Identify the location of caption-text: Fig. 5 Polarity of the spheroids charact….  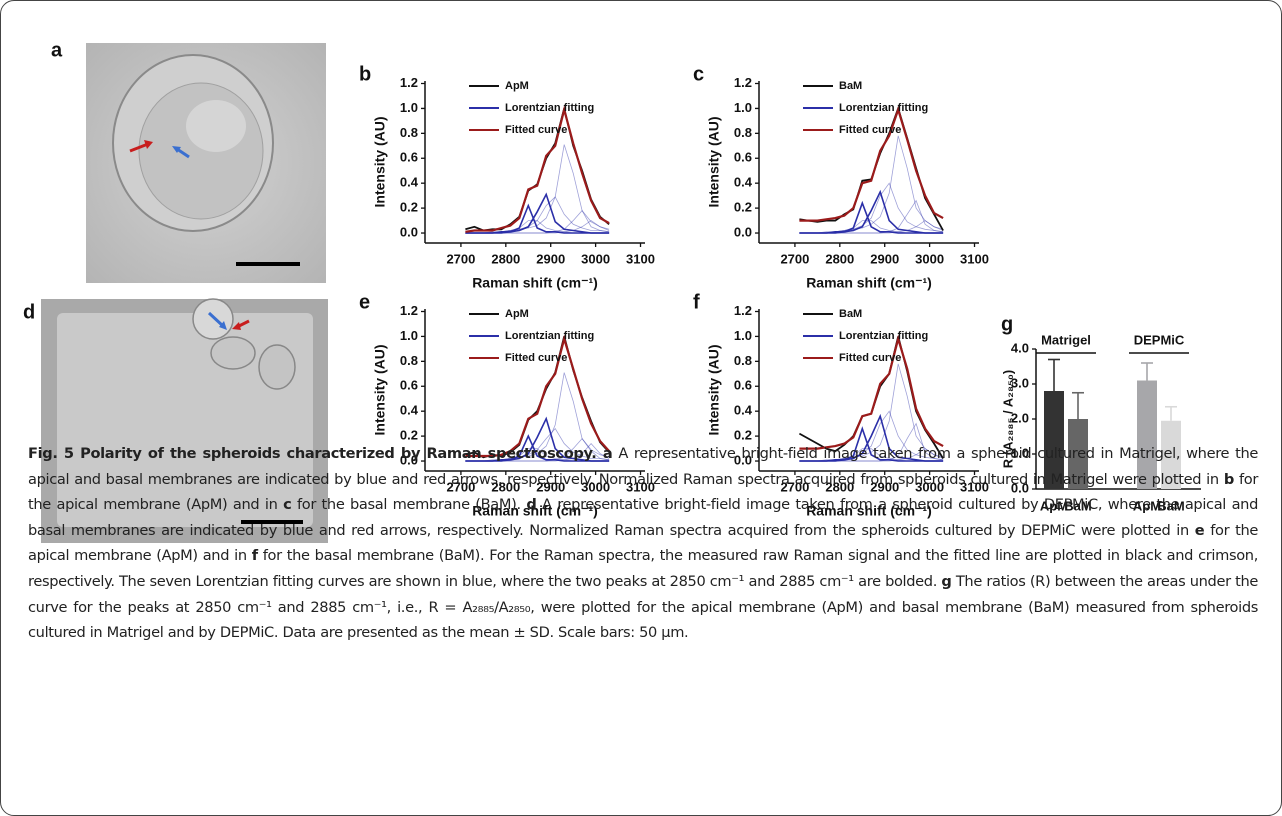
(312, 453).